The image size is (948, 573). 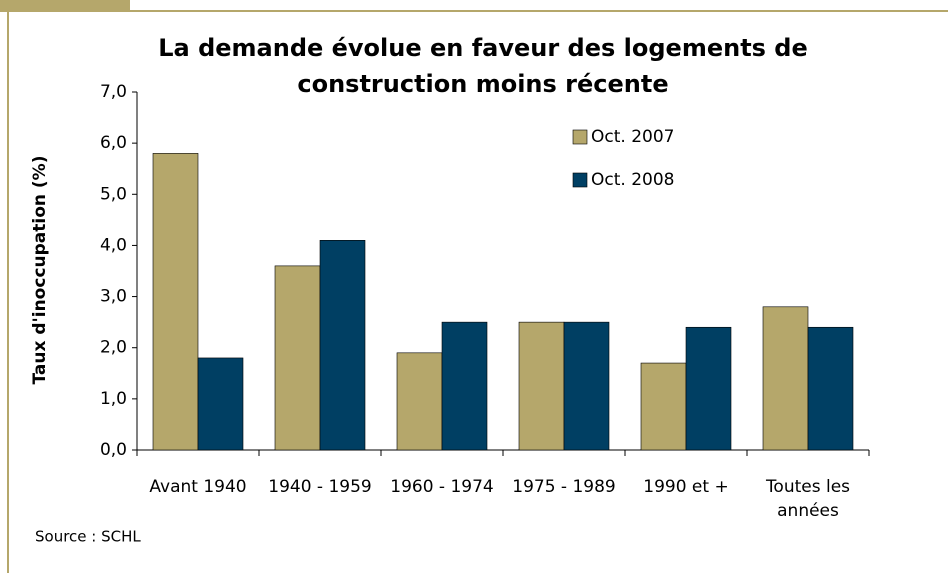 What do you see at coordinates (632, 180) in the screenshot?
I see `legend-label: Oct. 2008` at bounding box center [632, 180].